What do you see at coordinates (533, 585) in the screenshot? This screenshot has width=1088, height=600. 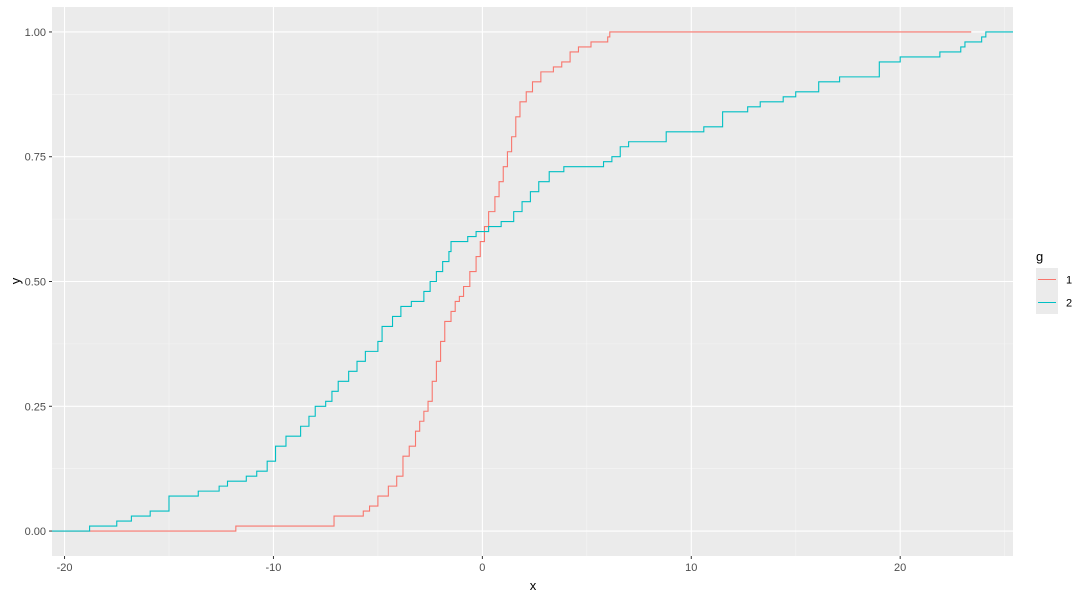 I see `x-axis-title: x` at bounding box center [533, 585].